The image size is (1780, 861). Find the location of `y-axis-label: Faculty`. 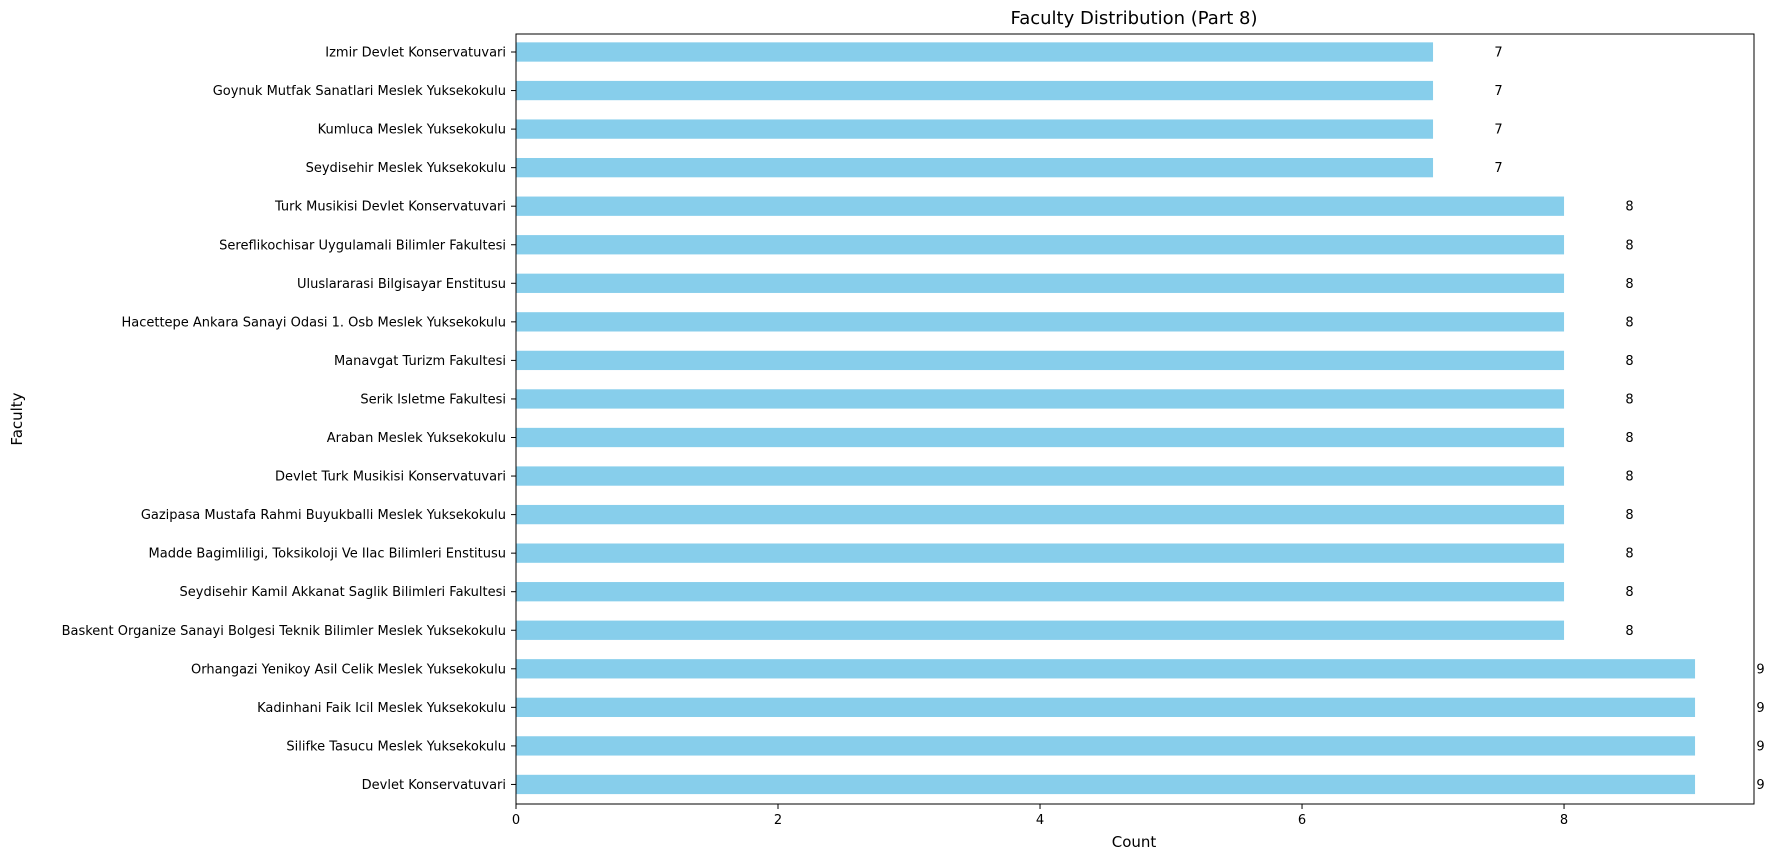

y-axis-label: Faculty is located at coordinates (17, 418).